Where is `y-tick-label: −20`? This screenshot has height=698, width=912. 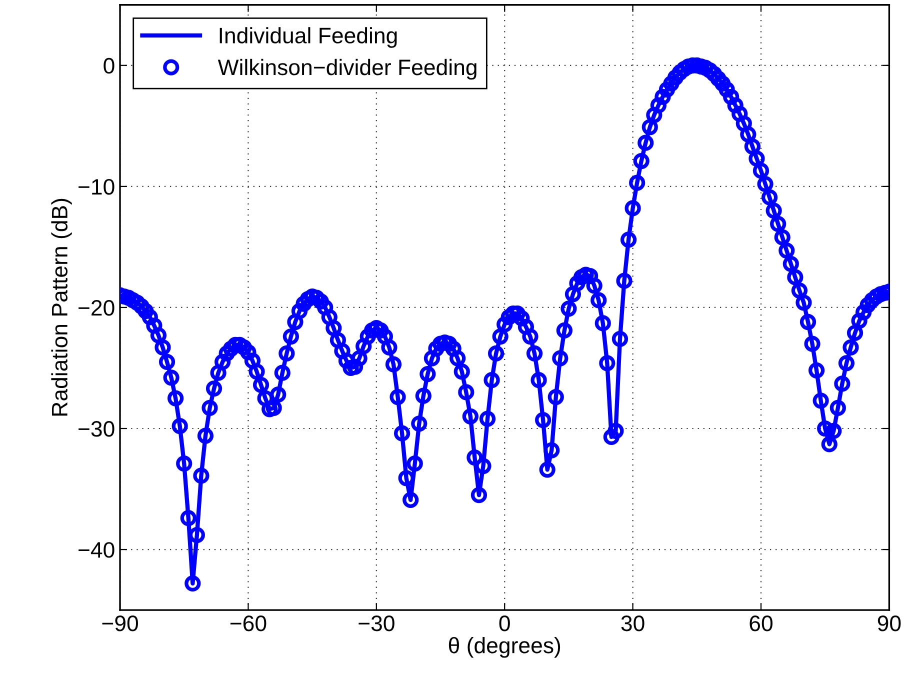 y-tick-label: −20 is located at coordinates (96, 308).